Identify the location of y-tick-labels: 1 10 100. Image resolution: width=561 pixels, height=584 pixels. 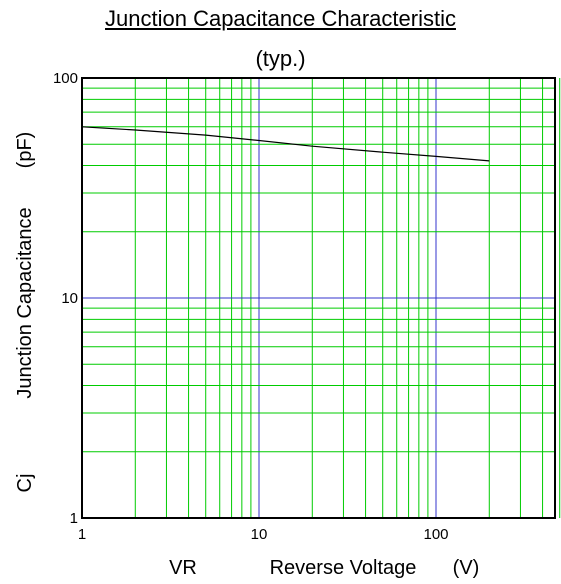
(65, 298).